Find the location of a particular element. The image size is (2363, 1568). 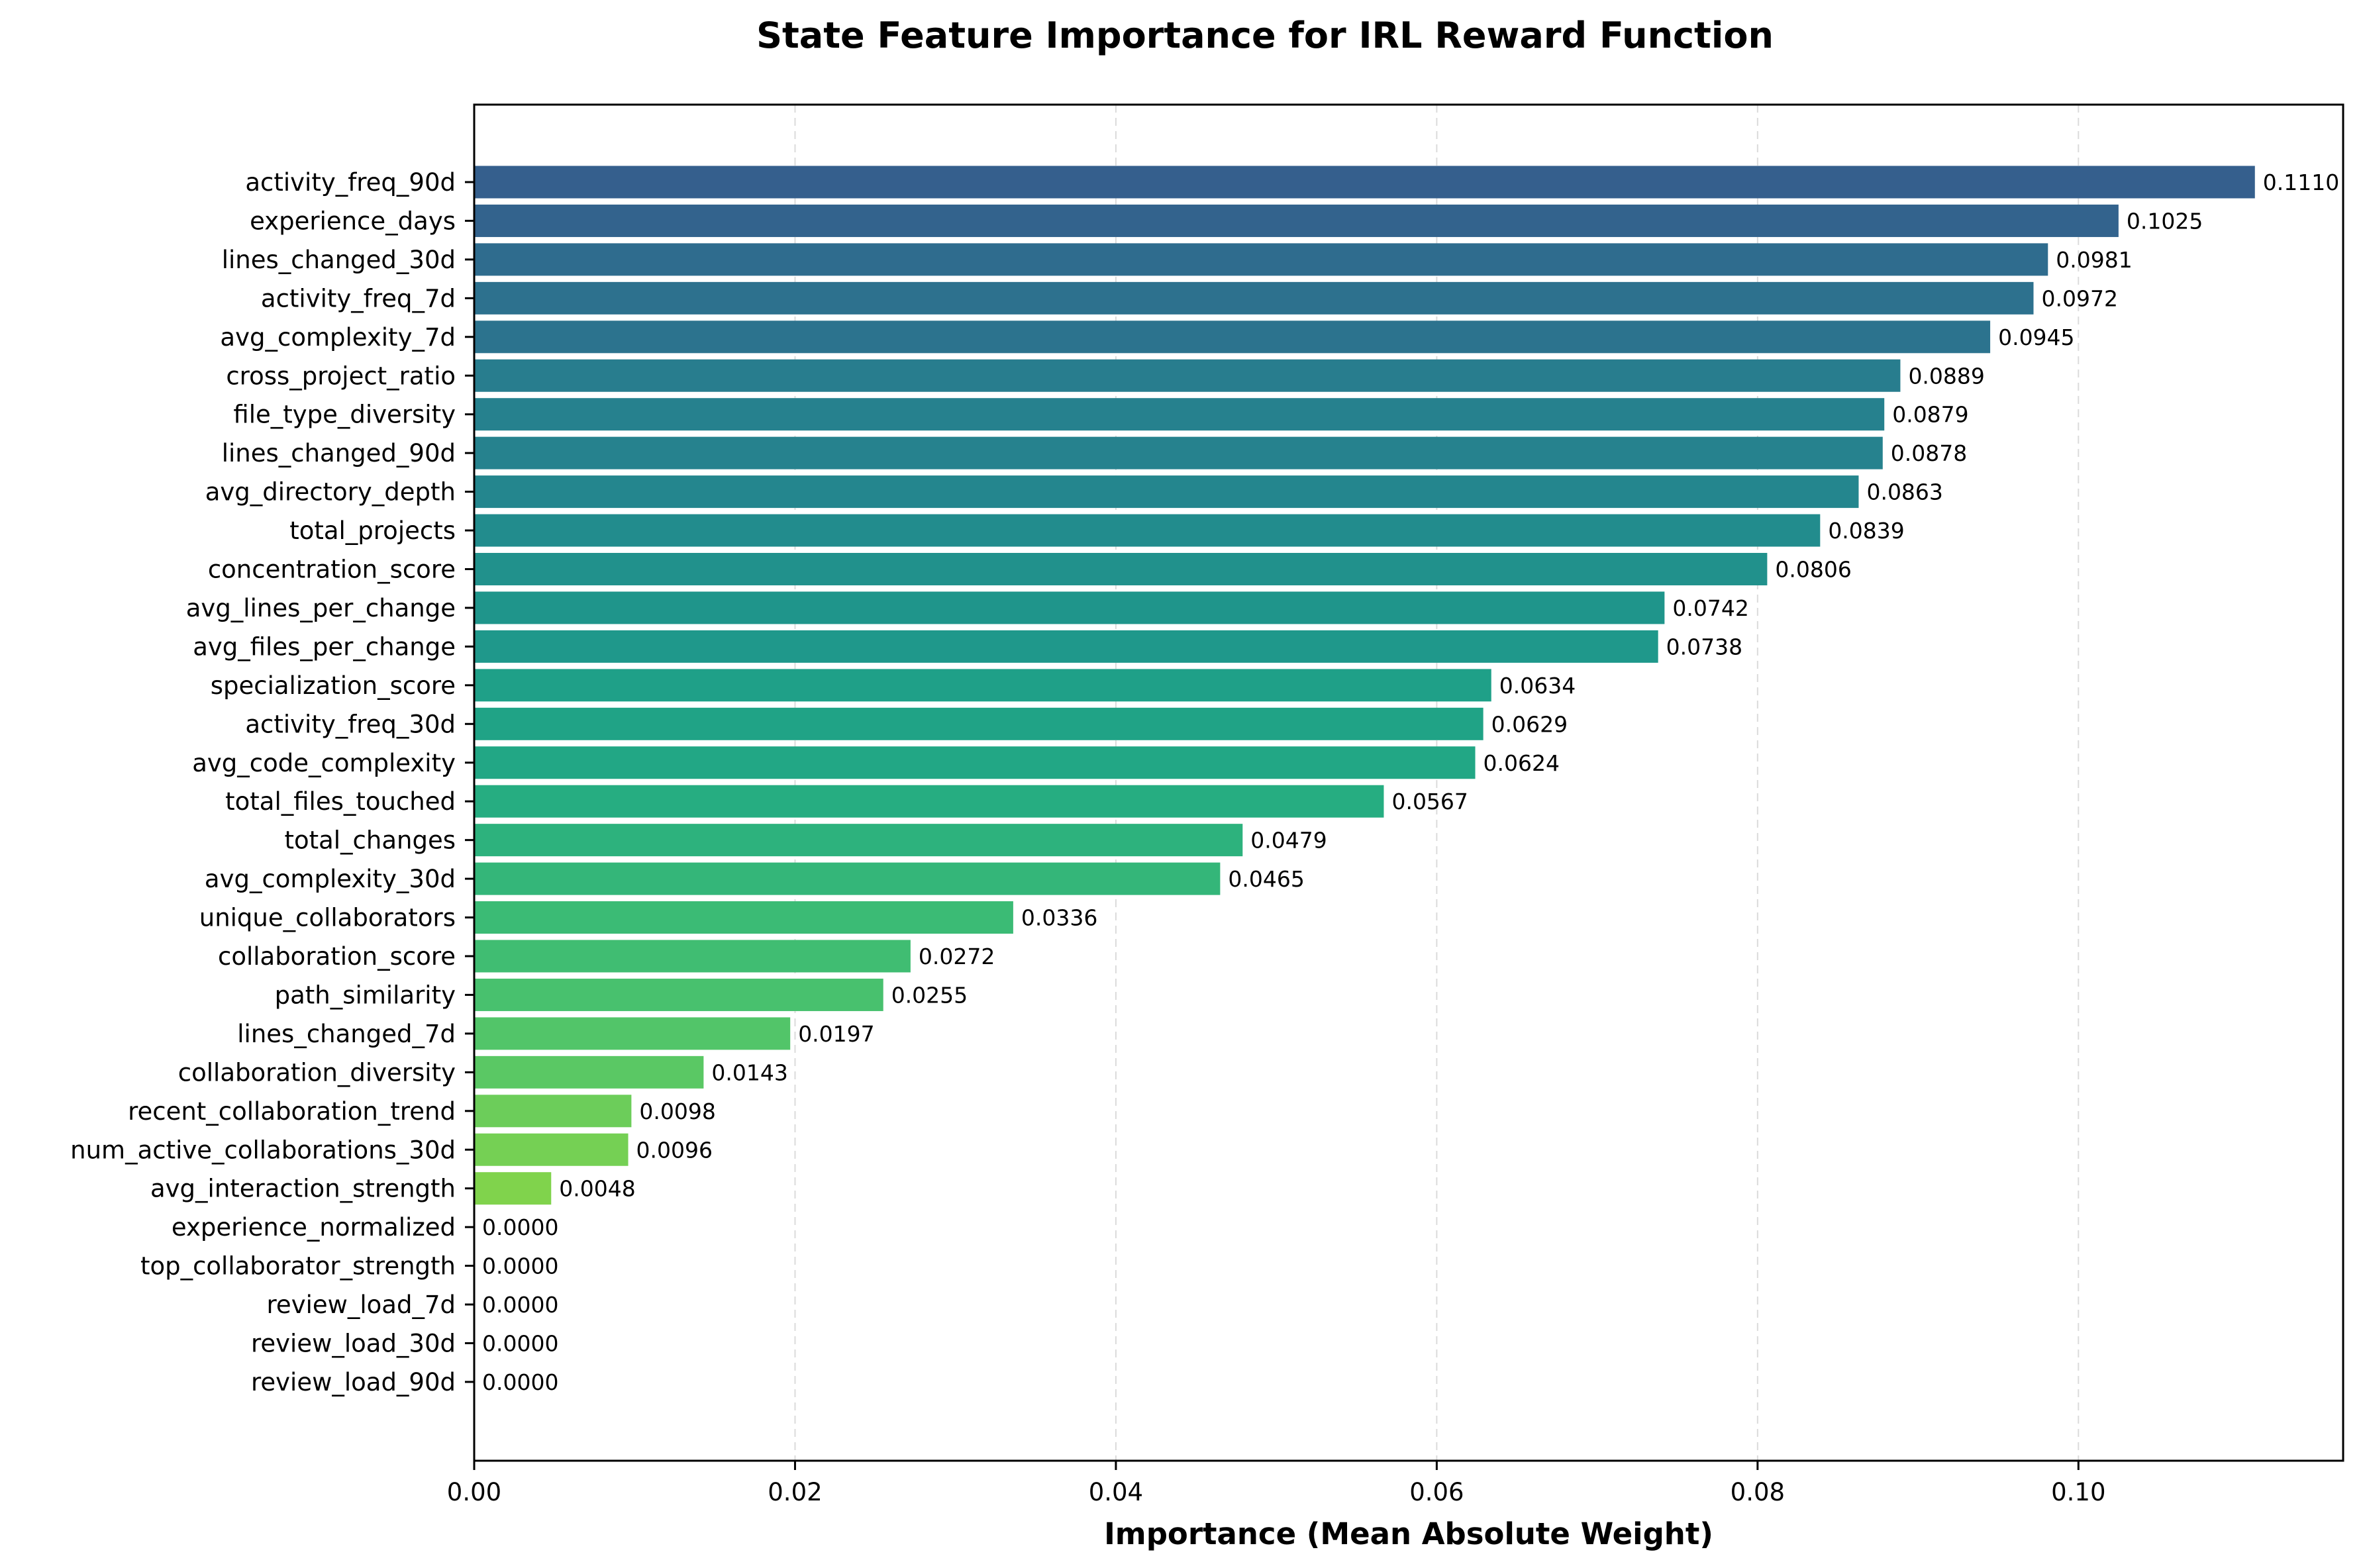

y-tick-label: avg_complexity_7d is located at coordinates (338, 337).